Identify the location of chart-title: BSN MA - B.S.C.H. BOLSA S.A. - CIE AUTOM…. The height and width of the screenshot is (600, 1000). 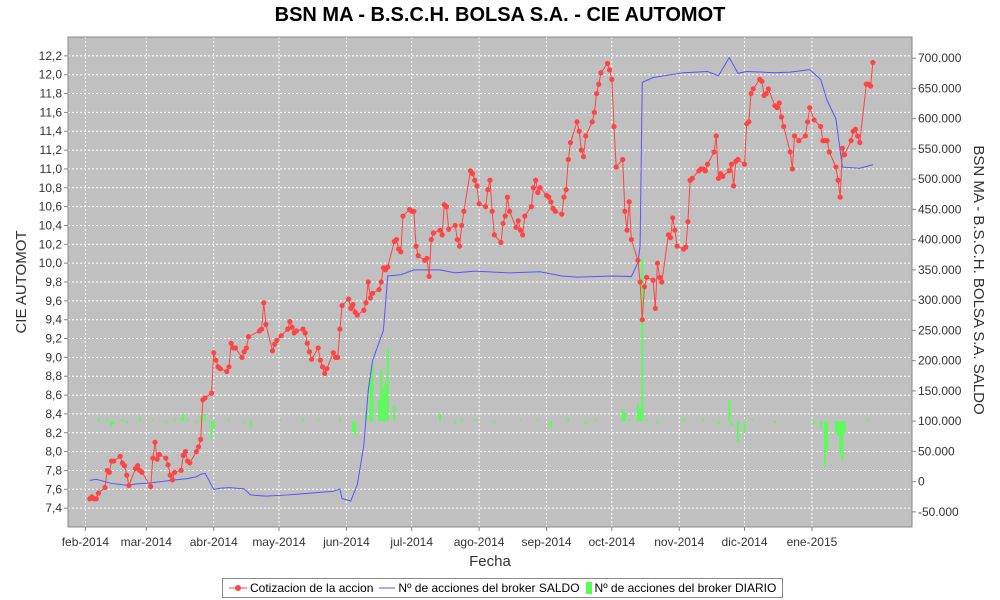
(500, 15).